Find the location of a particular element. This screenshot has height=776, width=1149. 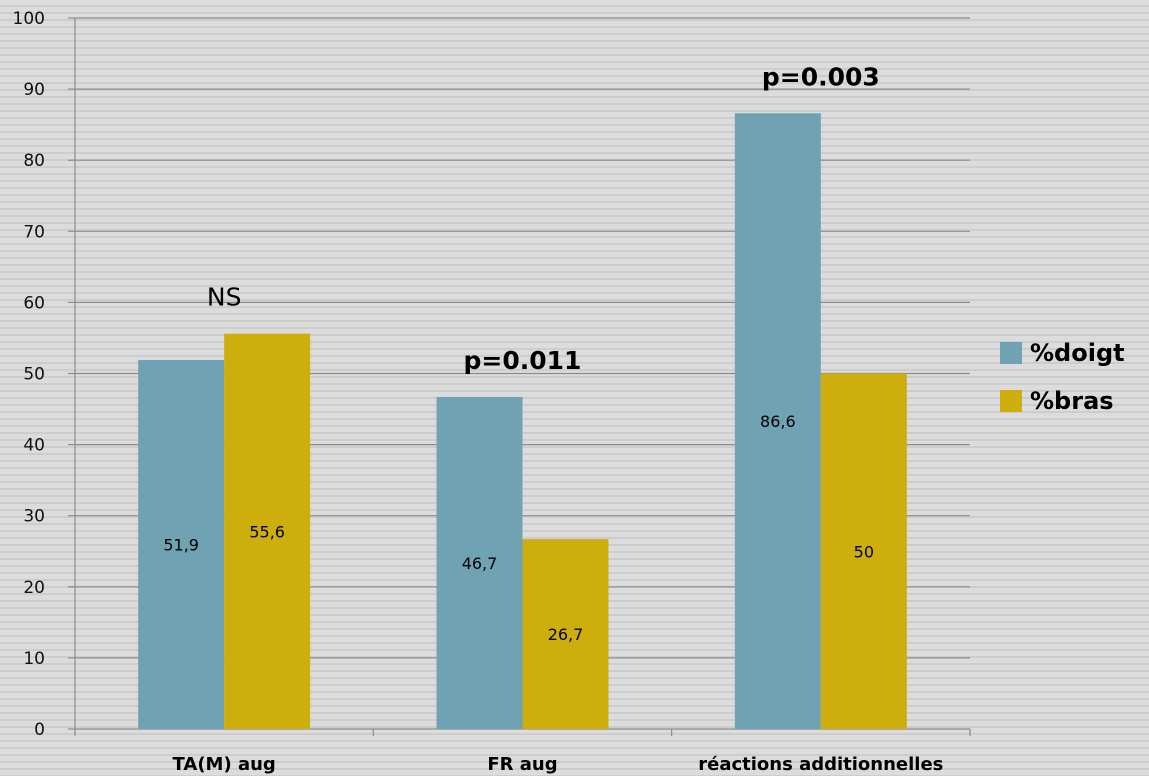

y-tick-label-10: 10 is located at coordinates (34, 659).